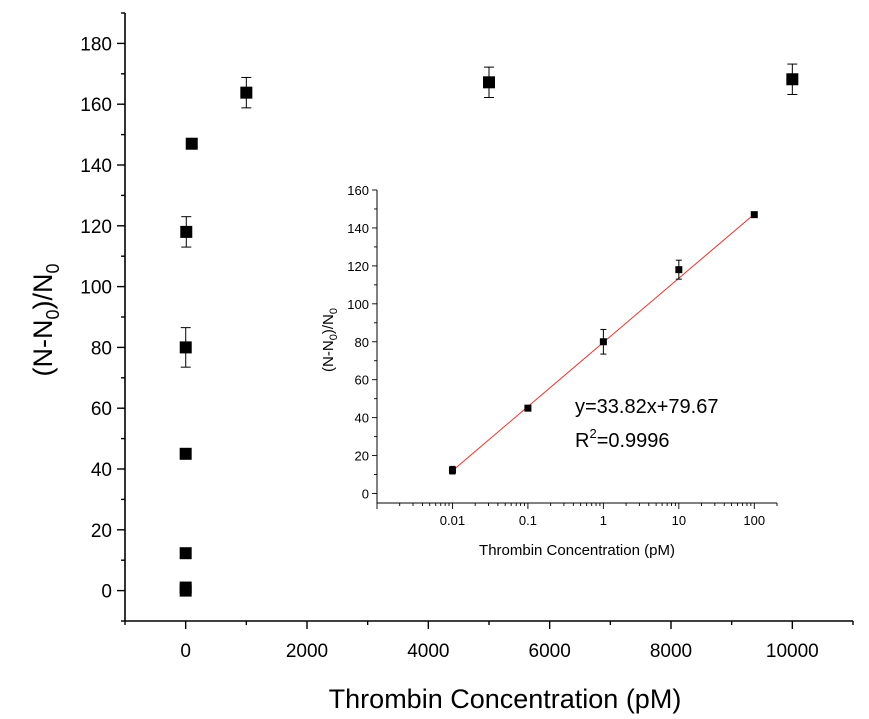 The image size is (869, 719). What do you see at coordinates (603, 520) in the screenshot?
I see `inset-x-tick-label: 1` at bounding box center [603, 520].